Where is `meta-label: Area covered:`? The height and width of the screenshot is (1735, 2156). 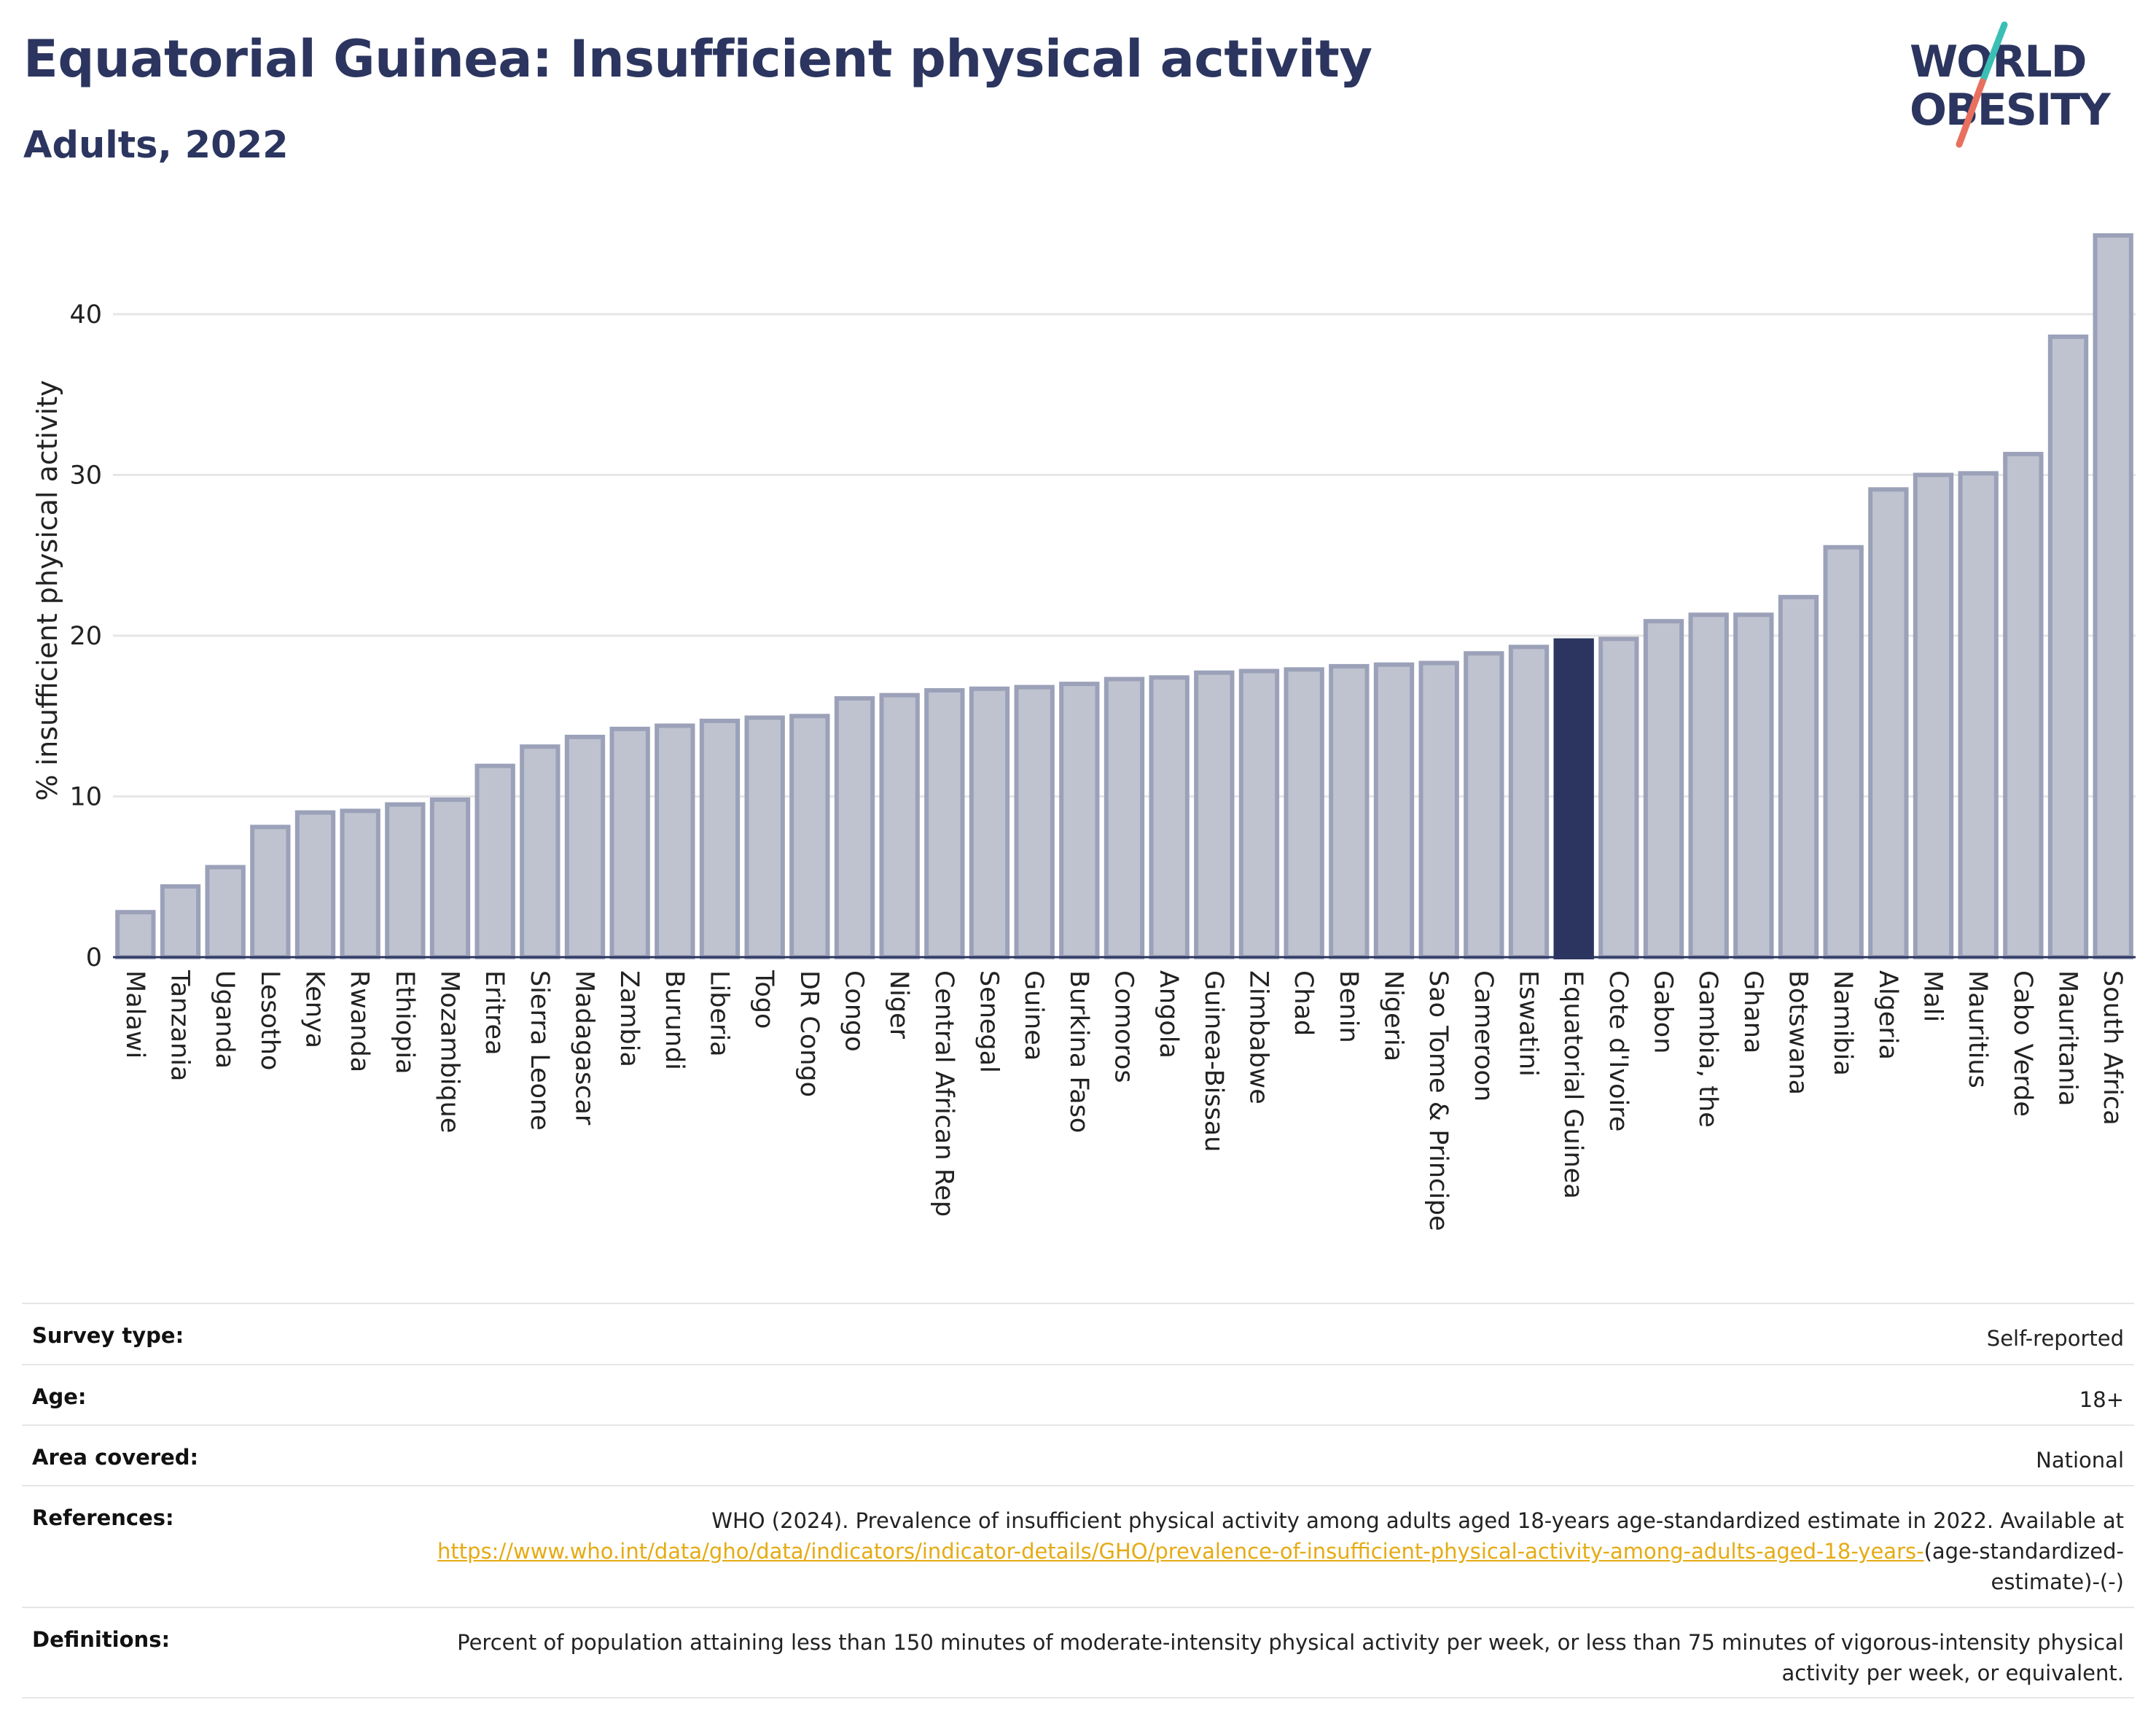 meta-label: Area covered: is located at coordinates (116, 1457).